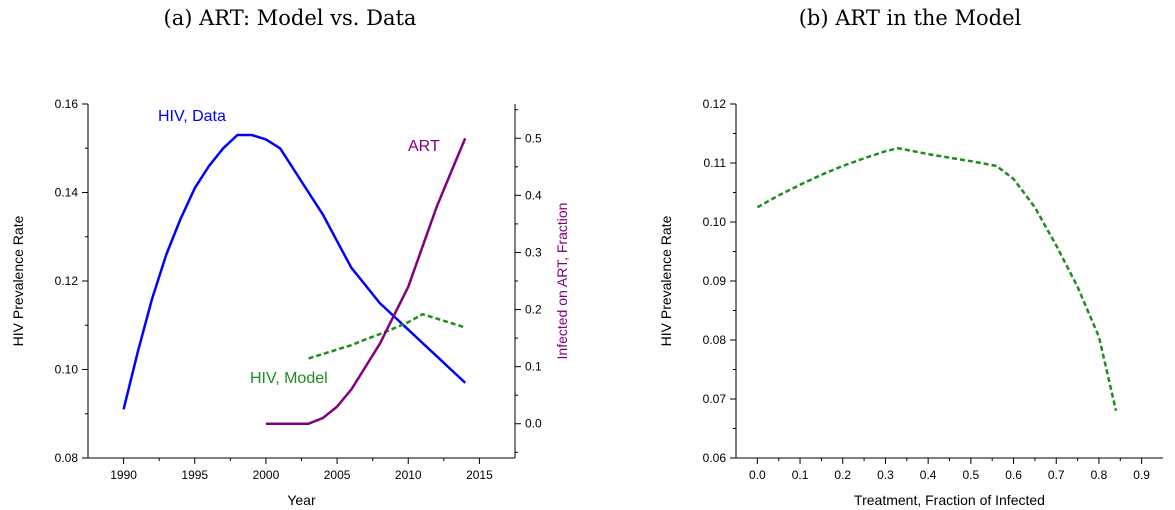 The image size is (1175, 510). I want to click on chart0-series-label-0: HIV, Data, so click(192, 116).